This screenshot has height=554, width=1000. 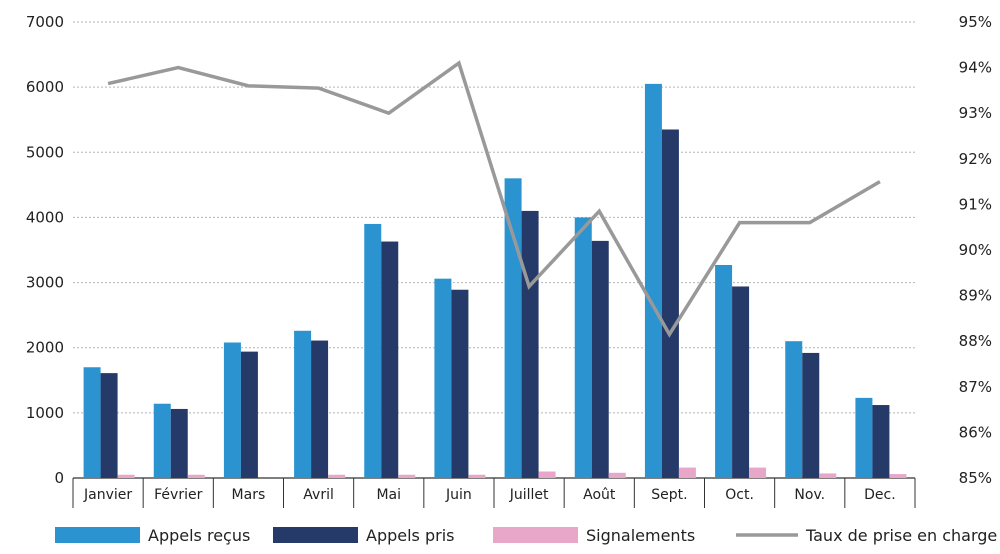 I want to click on y-right-tick-label: 88%, so click(x=975, y=341).